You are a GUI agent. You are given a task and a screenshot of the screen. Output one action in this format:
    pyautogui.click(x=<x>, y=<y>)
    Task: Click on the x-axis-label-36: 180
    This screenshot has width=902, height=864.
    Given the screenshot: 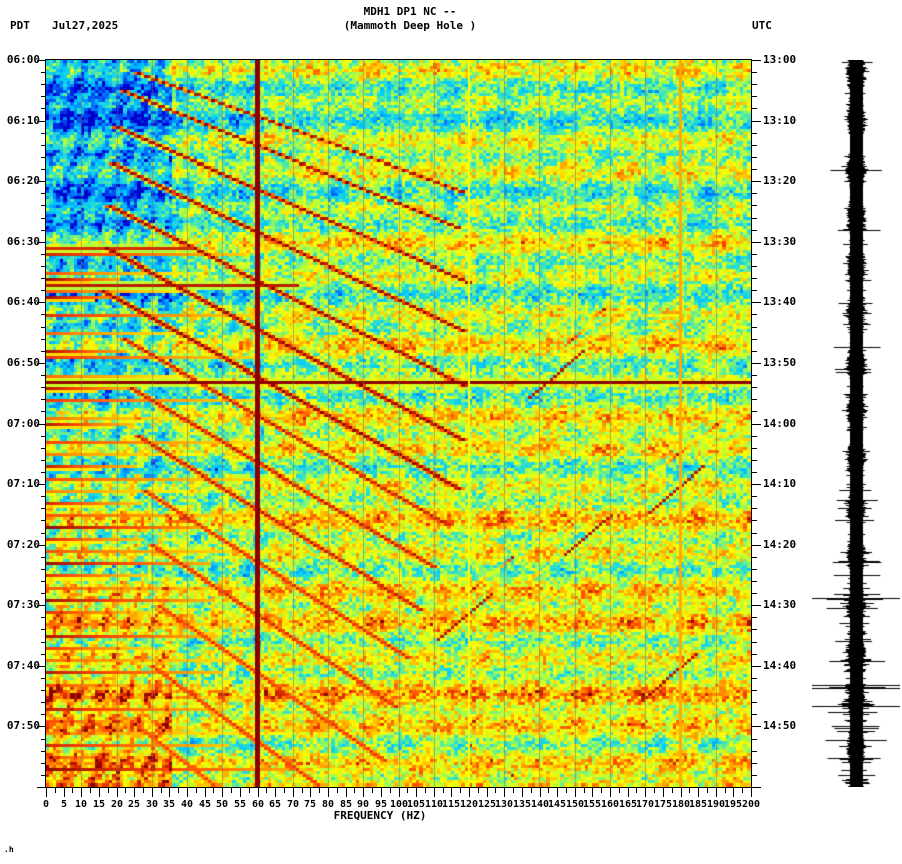 What is the action you would take?
    pyautogui.click(x=681, y=804)
    